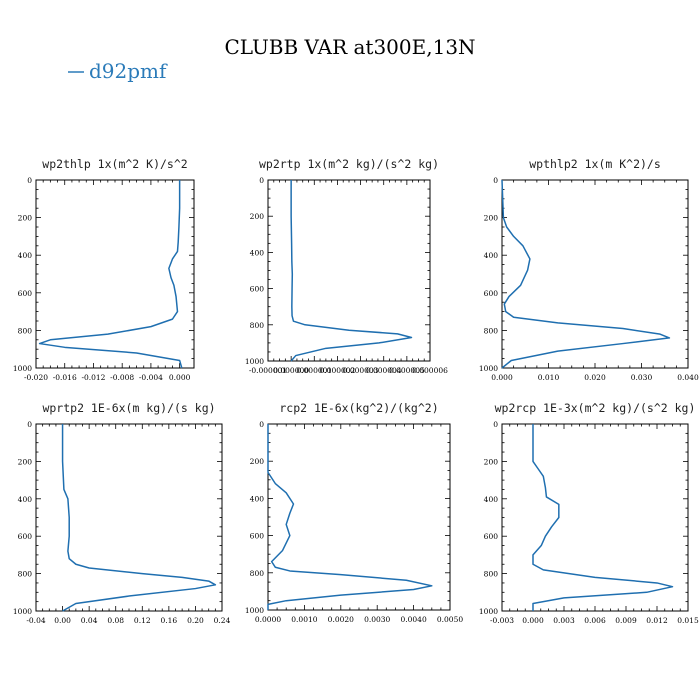 The image size is (700, 700). What do you see at coordinates (122, 377) in the screenshot?
I see `x-tick-label: -0.008` at bounding box center [122, 377].